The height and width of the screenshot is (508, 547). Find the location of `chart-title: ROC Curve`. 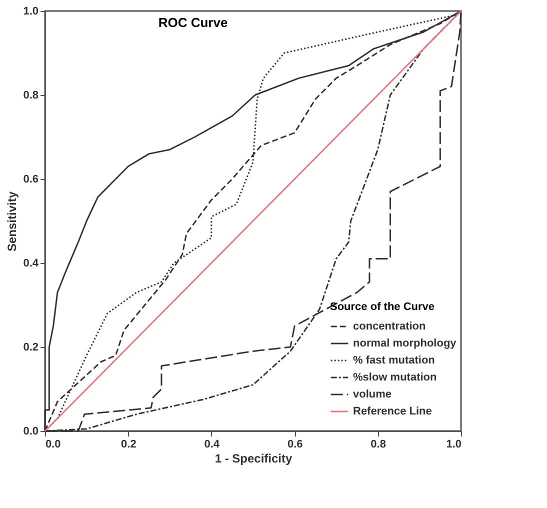

chart-title: ROC Curve is located at coordinates (193, 22).